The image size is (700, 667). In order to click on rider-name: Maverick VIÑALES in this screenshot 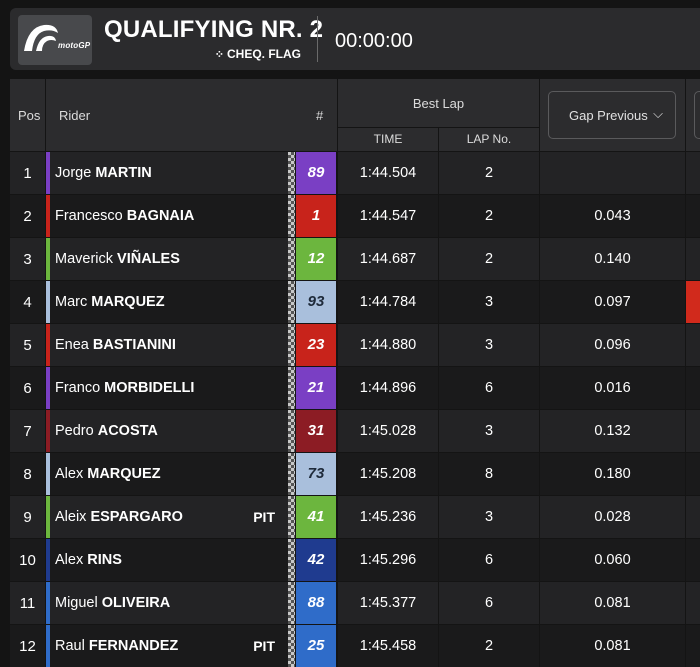, I will do `click(117, 259)`.